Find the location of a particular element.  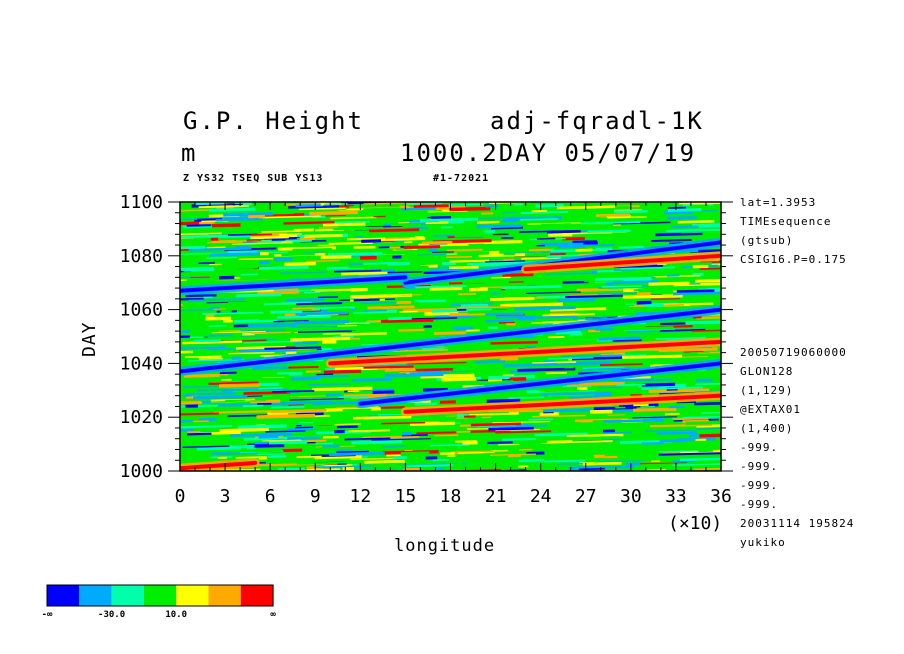

x-tick-label: 33 is located at coordinates (676, 496).